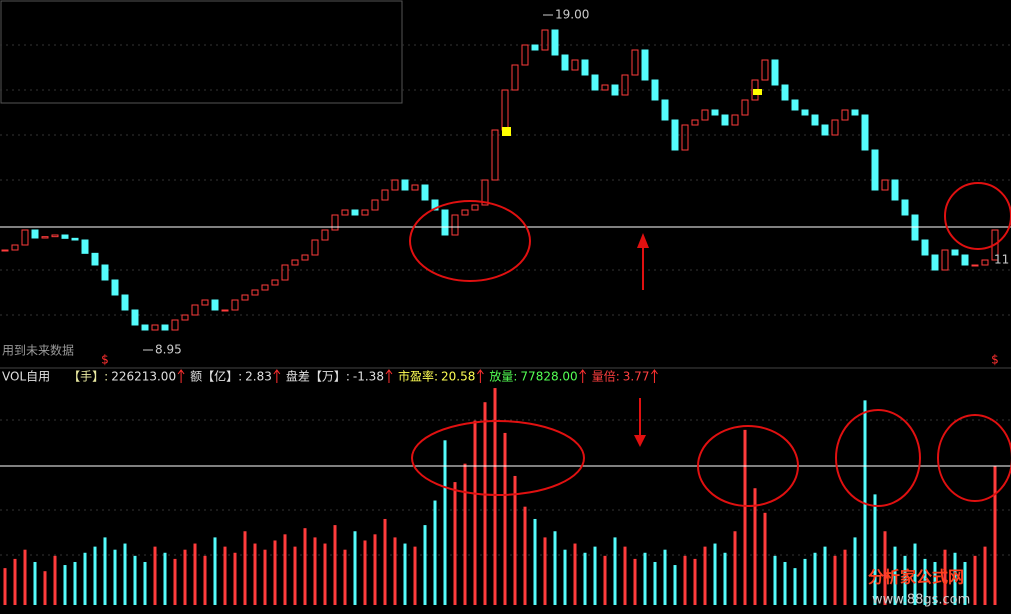 Image resolution: width=1011 pixels, height=614 pixels. I want to click on header-label: 【手】:, so click(88, 377).